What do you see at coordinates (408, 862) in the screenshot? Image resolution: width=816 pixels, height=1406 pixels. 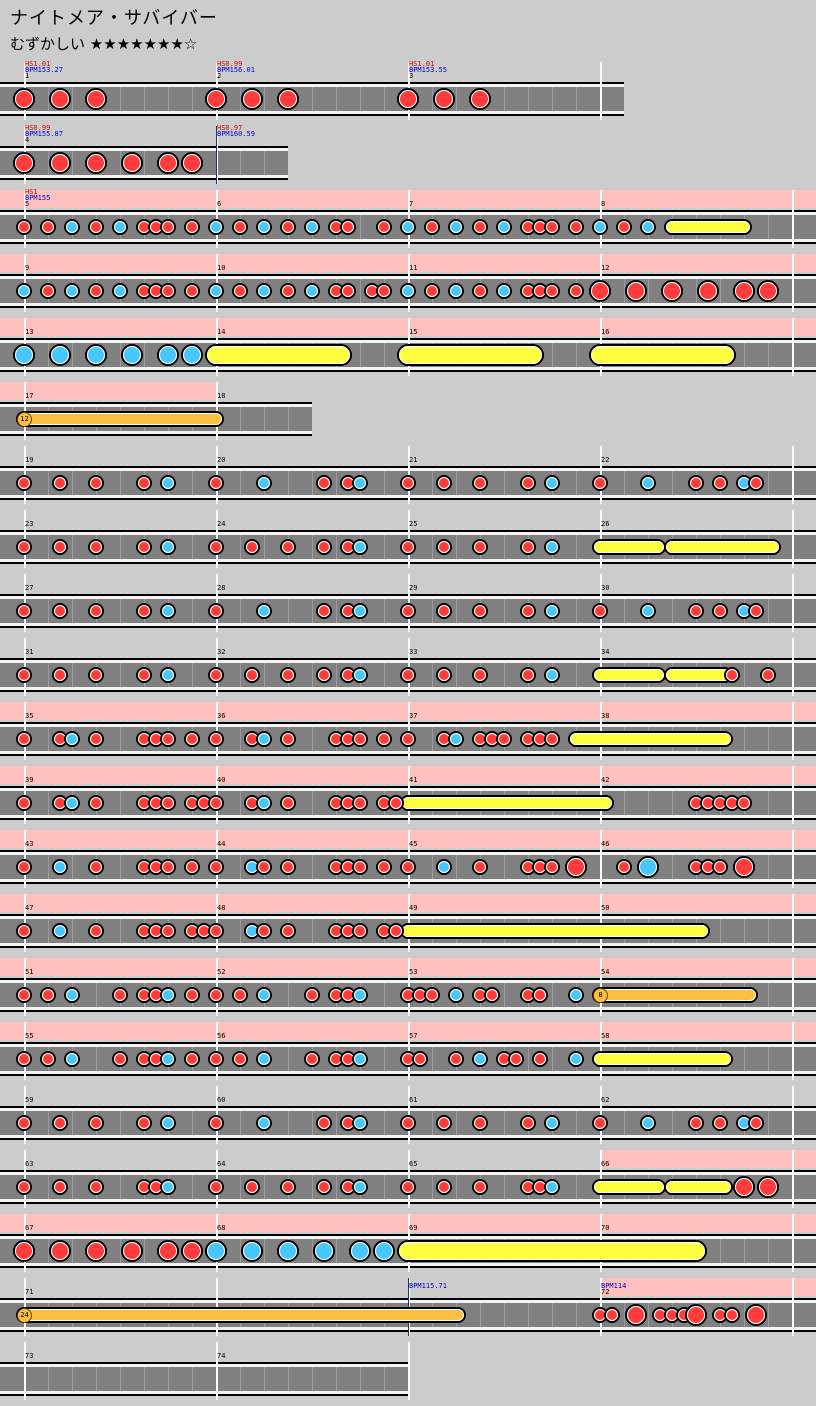 I see `chart-row: 43 44 45 46` at bounding box center [408, 862].